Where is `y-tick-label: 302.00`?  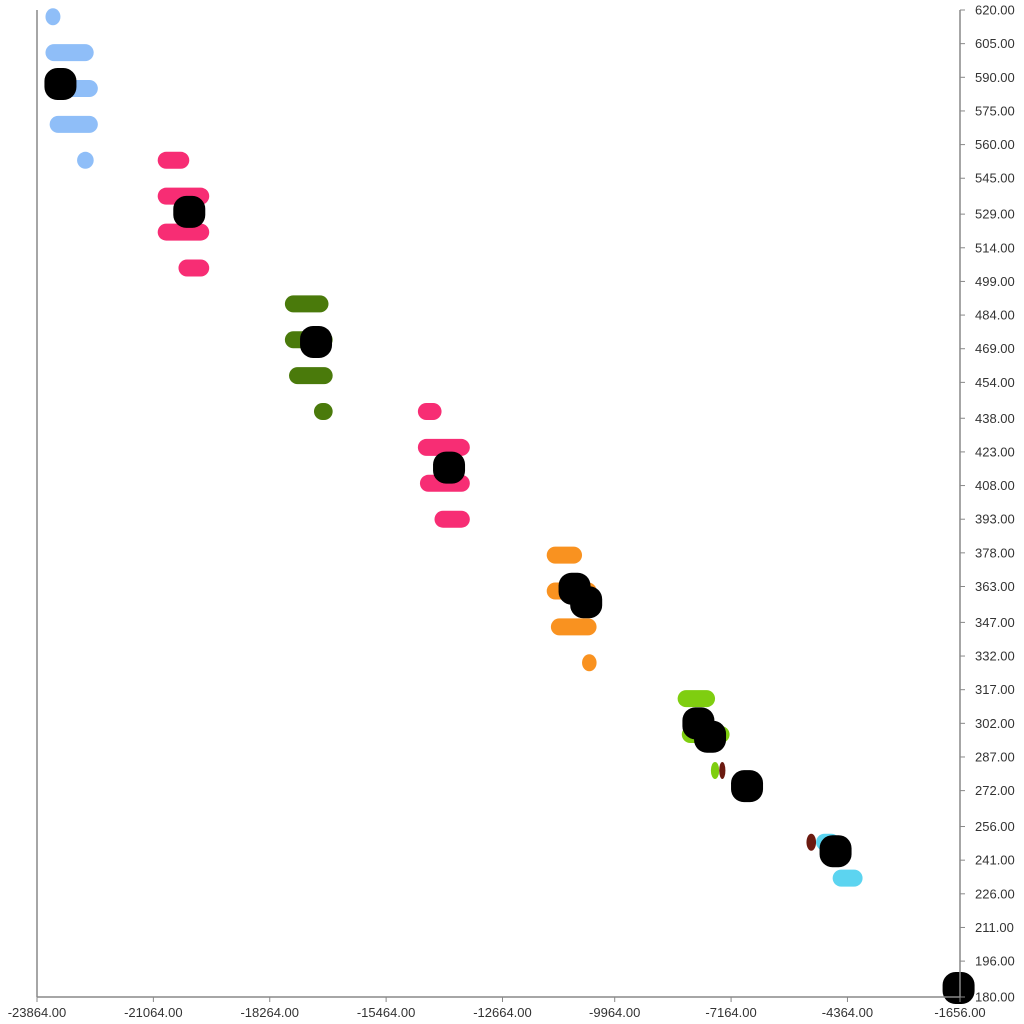 y-tick-label: 302.00 is located at coordinates (995, 723).